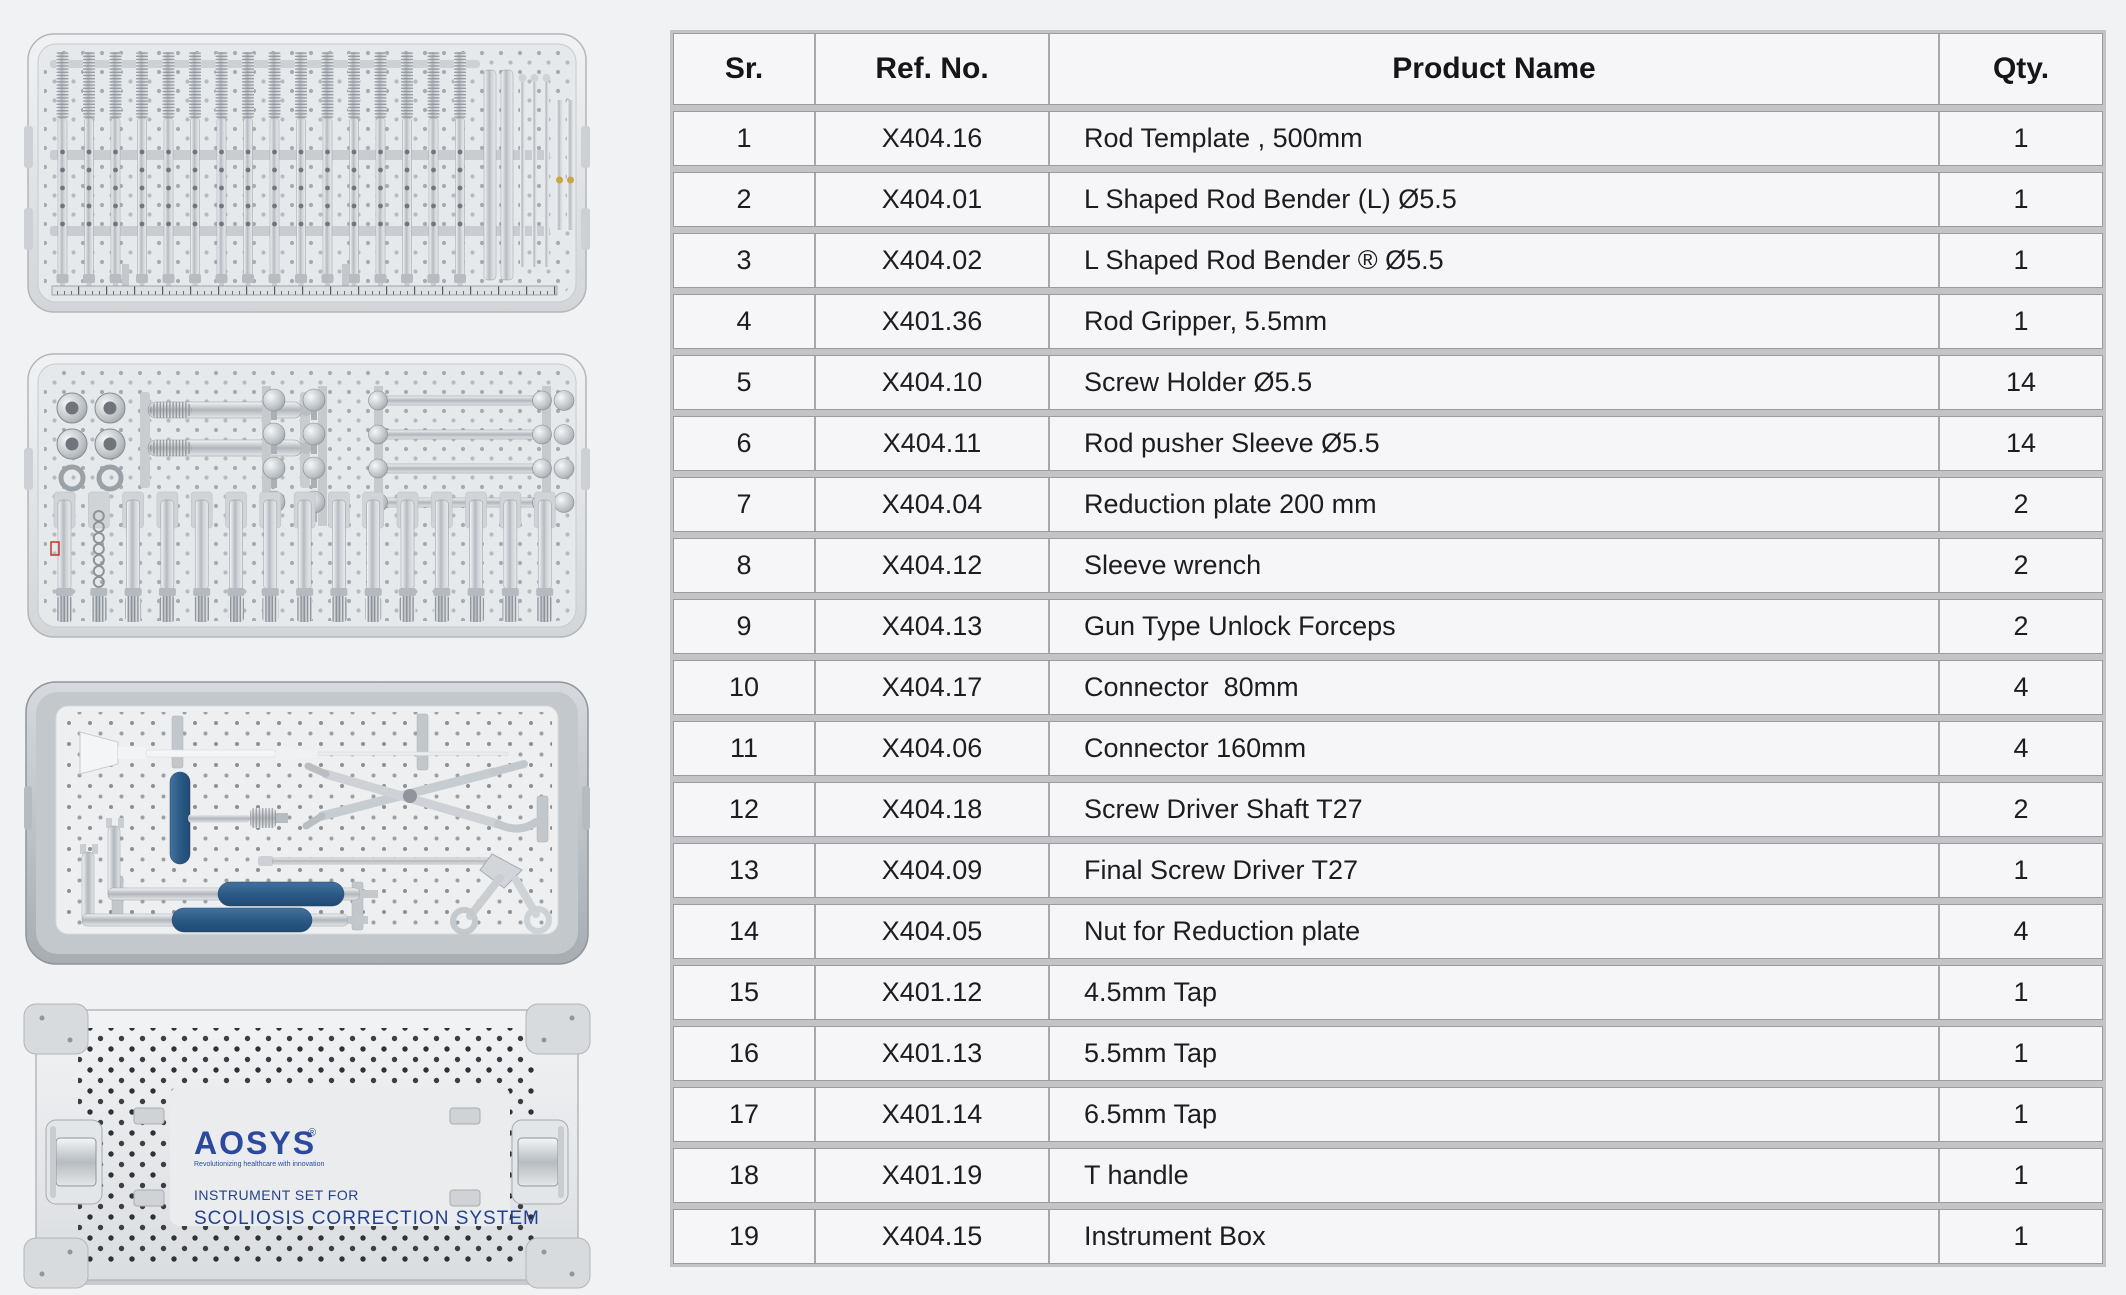  Describe the element at coordinates (2021, 382) in the screenshot. I see `table-cell-qty: 14` at that location.